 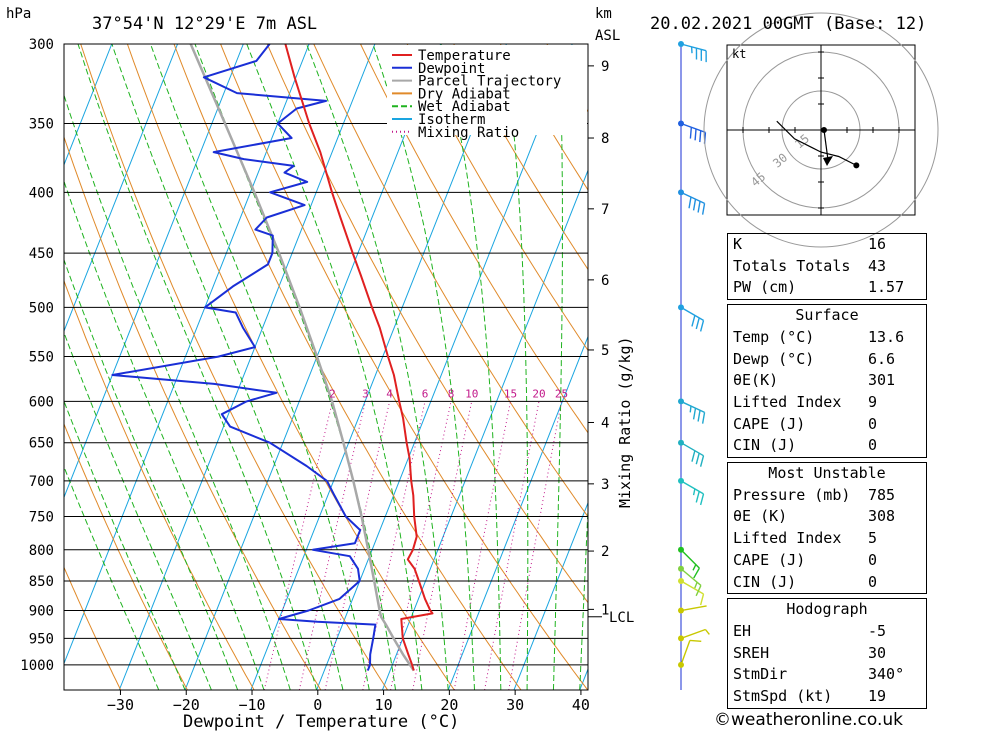 I want to click on brand-footer: ©weatheronline.co.uk, so click(x=809, y=720).